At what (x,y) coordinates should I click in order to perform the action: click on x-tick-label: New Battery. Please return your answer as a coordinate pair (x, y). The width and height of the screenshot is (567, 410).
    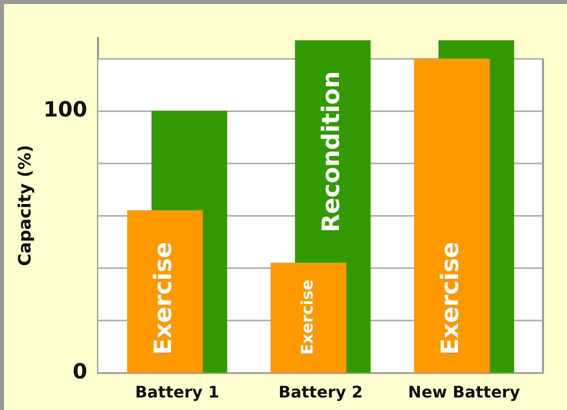
    Looking at the image, I should click on (464, 392).